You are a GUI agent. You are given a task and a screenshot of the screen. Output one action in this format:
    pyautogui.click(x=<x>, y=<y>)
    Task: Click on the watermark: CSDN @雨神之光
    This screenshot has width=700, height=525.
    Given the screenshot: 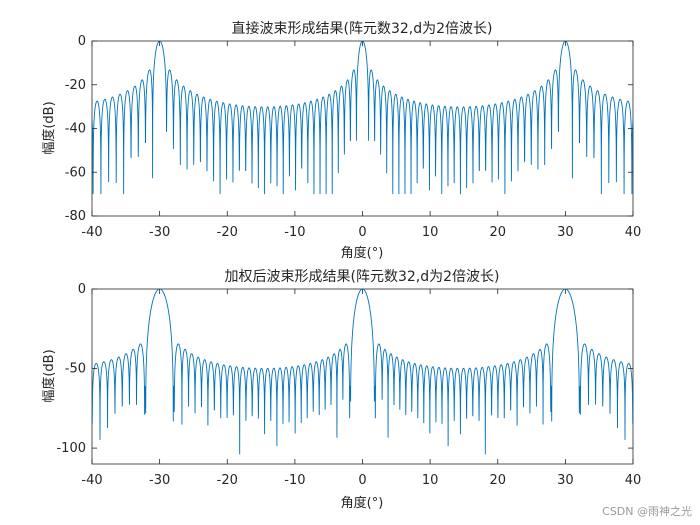 What is the action you would take?
    pyautogui.click(x=647, y=511)
    